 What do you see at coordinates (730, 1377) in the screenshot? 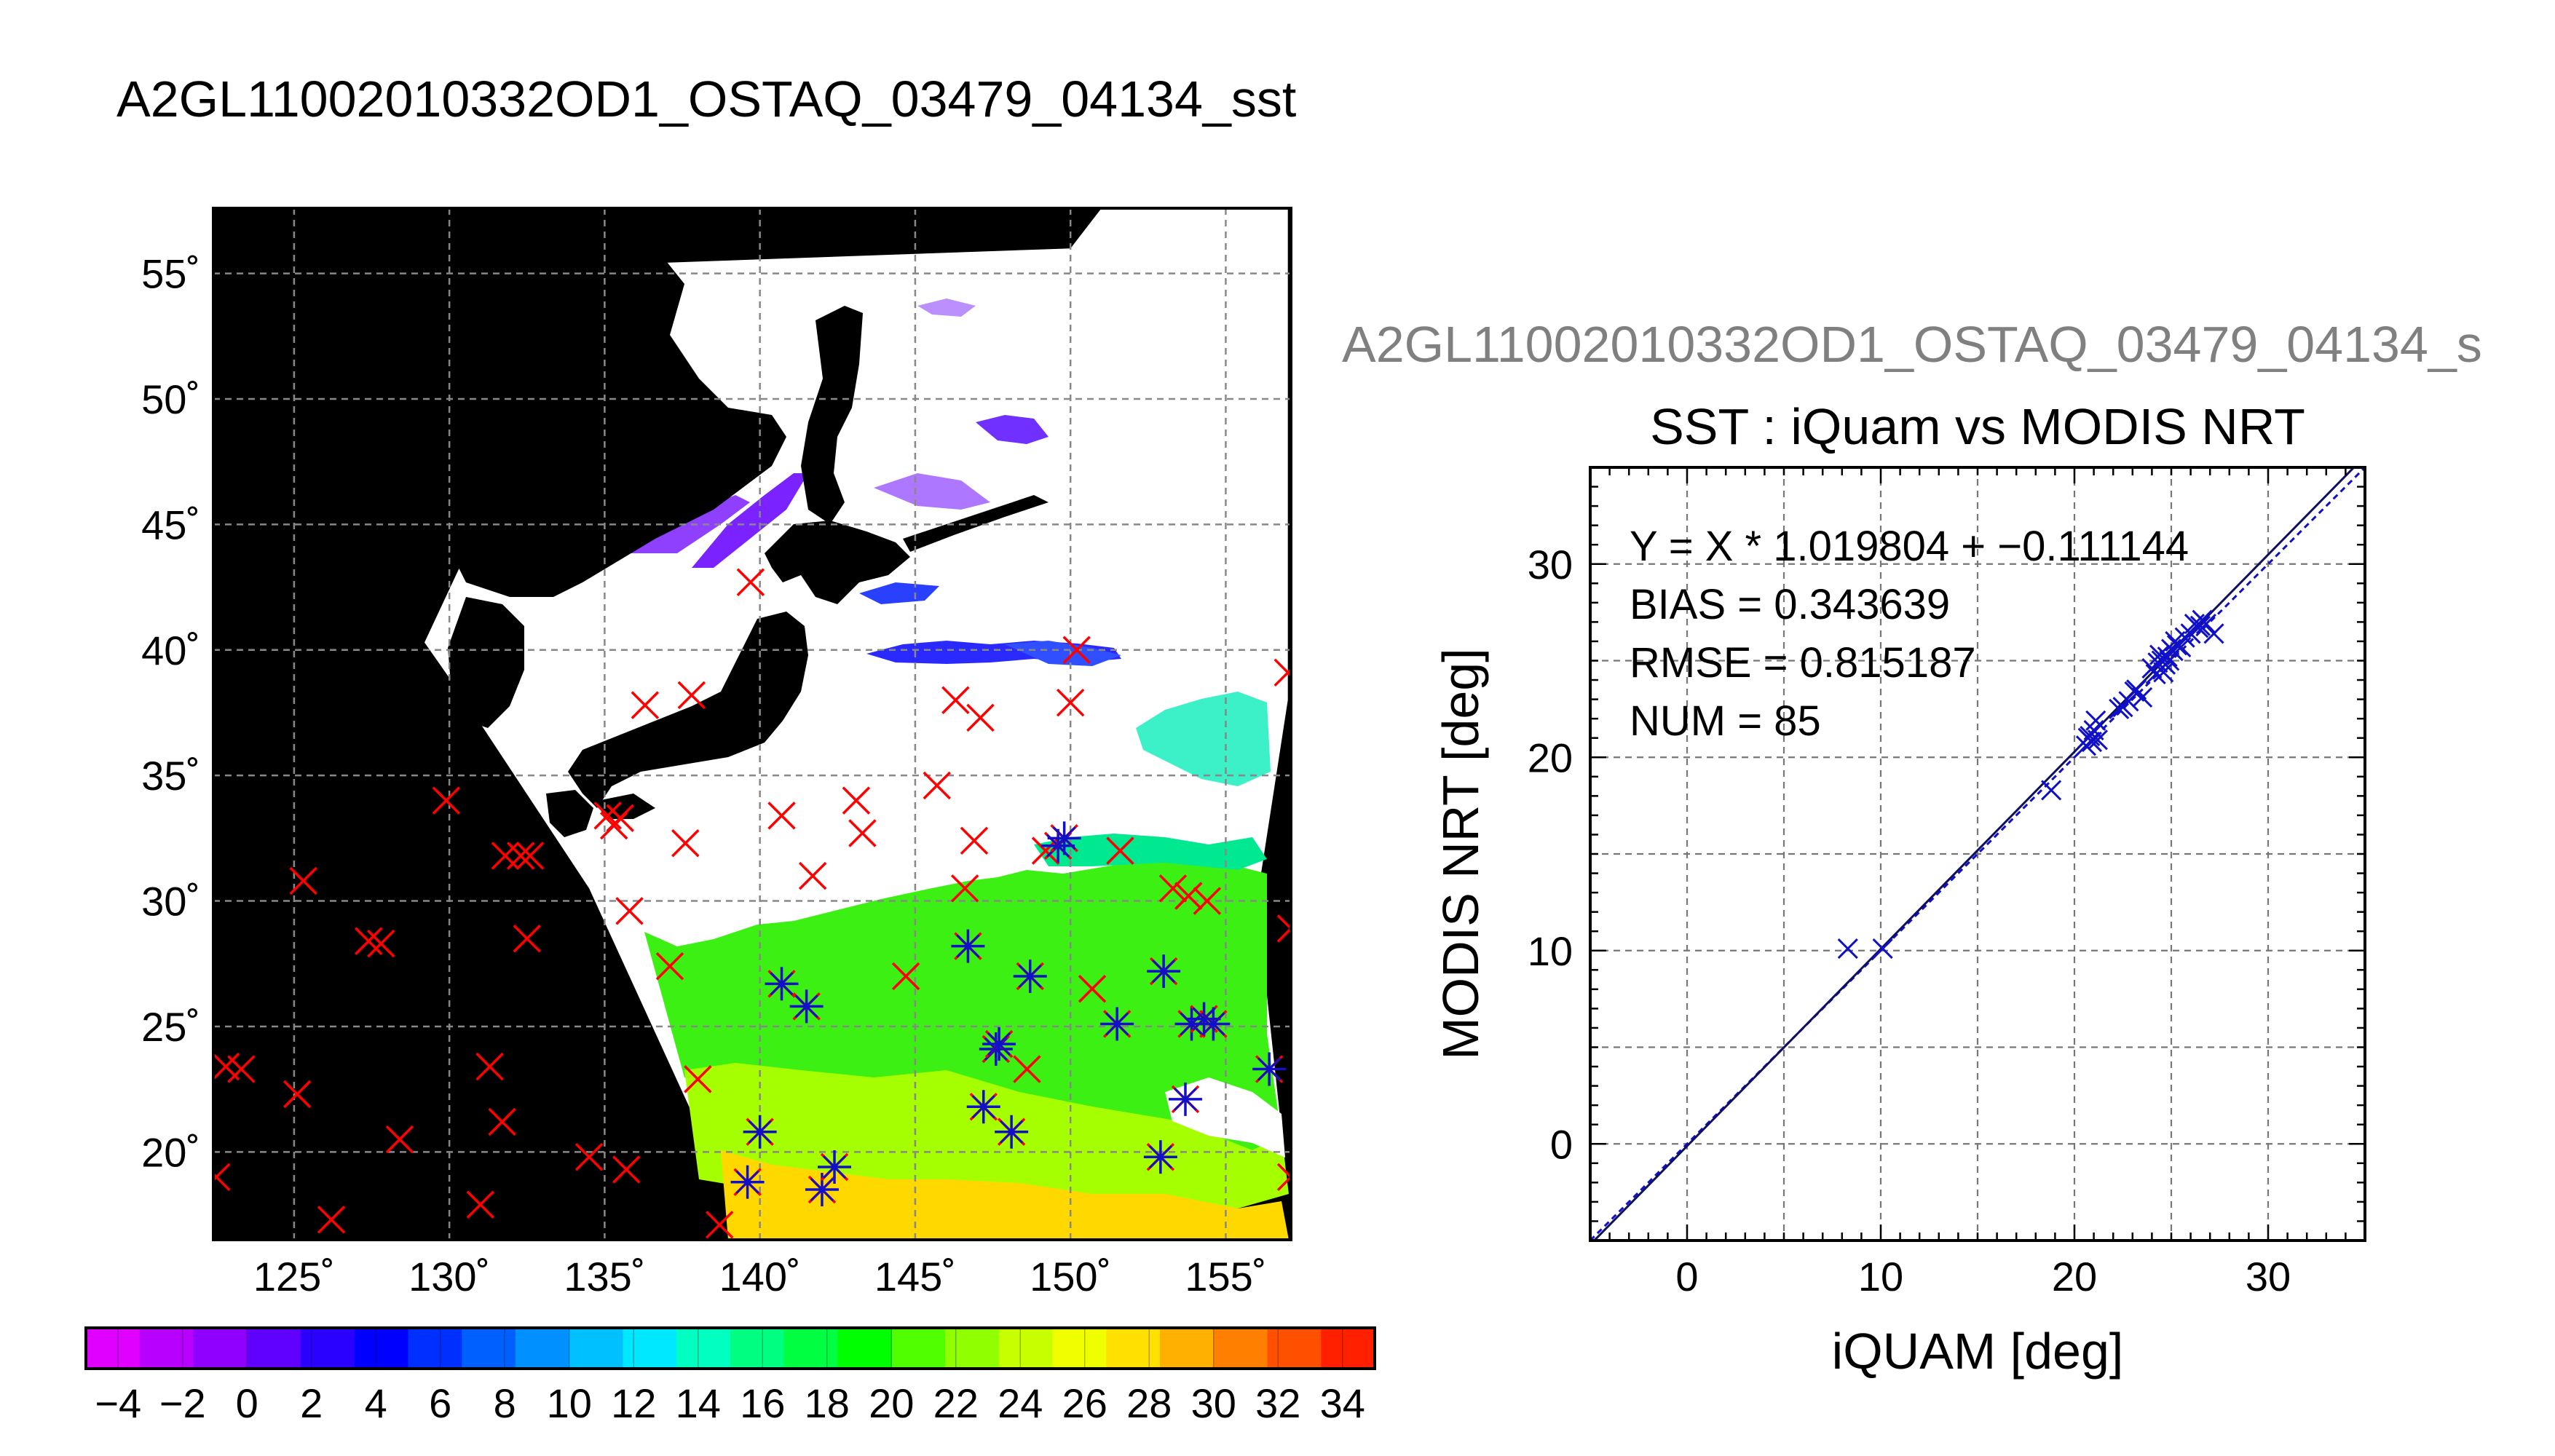
I see `colorbar-ticks: −4 −2 0 2 4 6 8 10 12 14 16 18 20 22 24 26 28 30 32 34` at bounding box center [730, 1377].